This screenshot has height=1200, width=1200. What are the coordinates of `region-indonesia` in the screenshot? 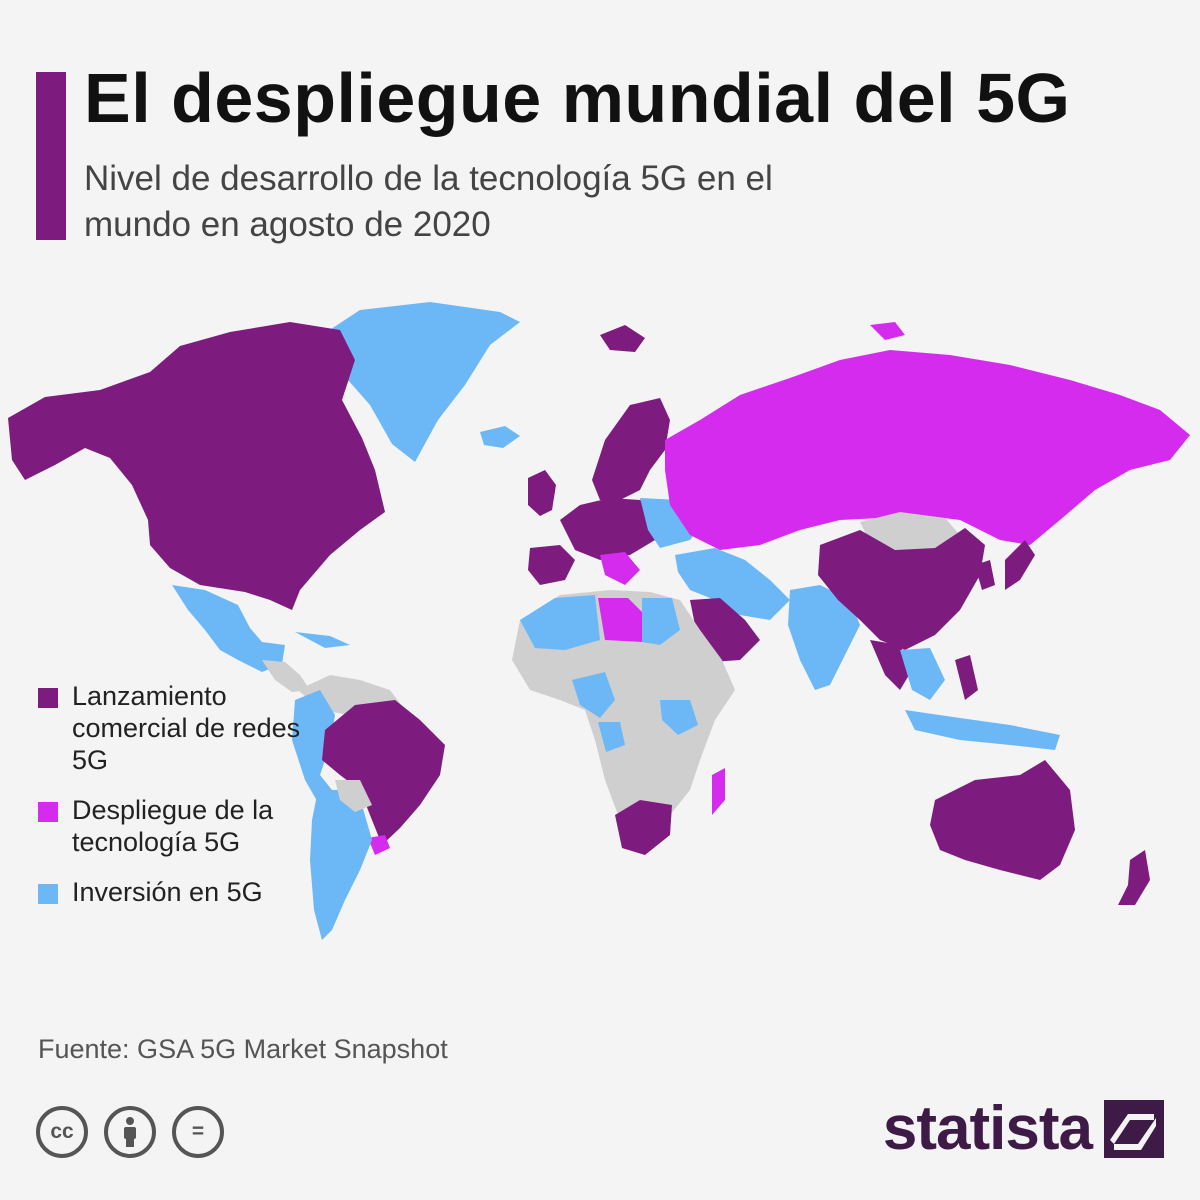 It's located at (982, 730).